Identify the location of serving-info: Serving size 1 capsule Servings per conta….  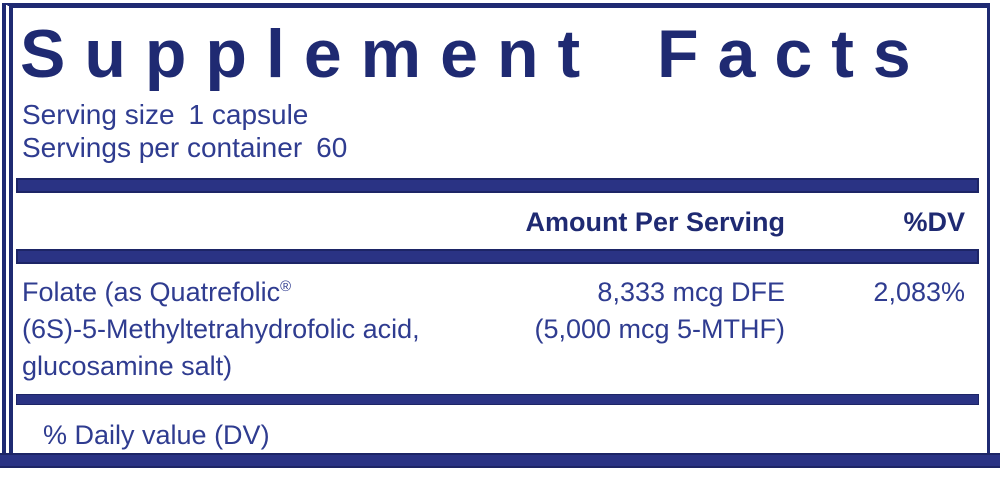
(504, 131).